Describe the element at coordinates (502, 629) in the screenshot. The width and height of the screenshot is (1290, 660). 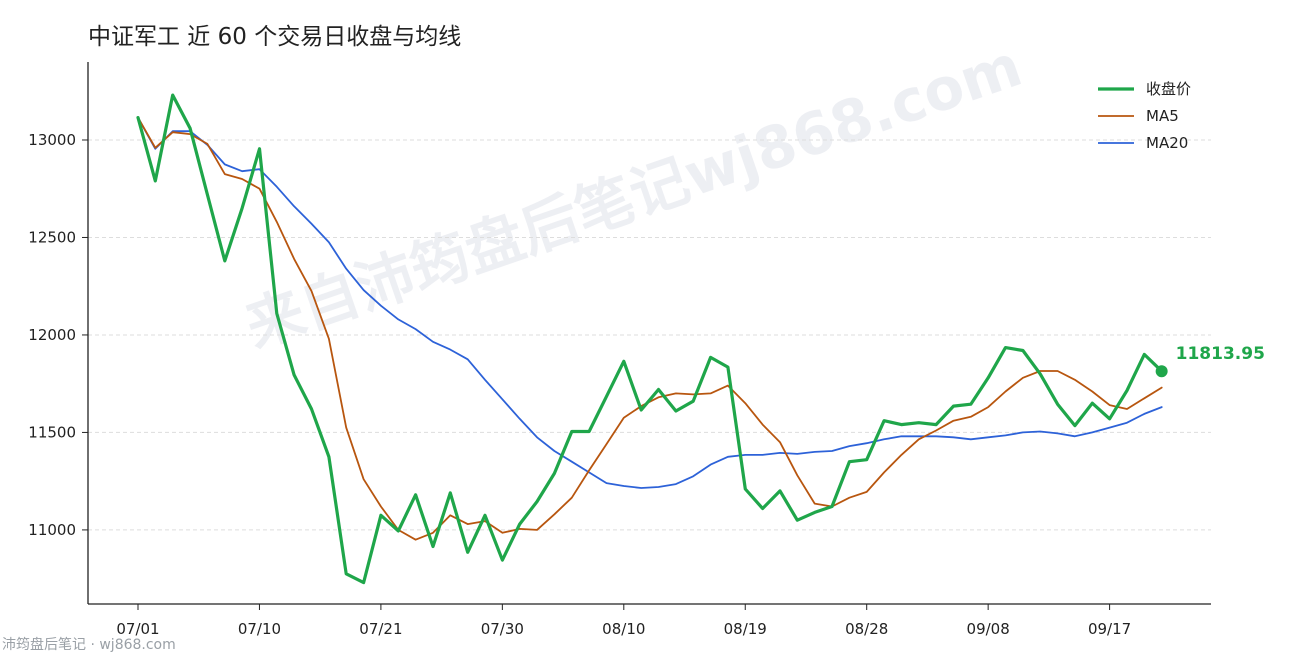
I see `x-tick-label: 07/30` at that location.